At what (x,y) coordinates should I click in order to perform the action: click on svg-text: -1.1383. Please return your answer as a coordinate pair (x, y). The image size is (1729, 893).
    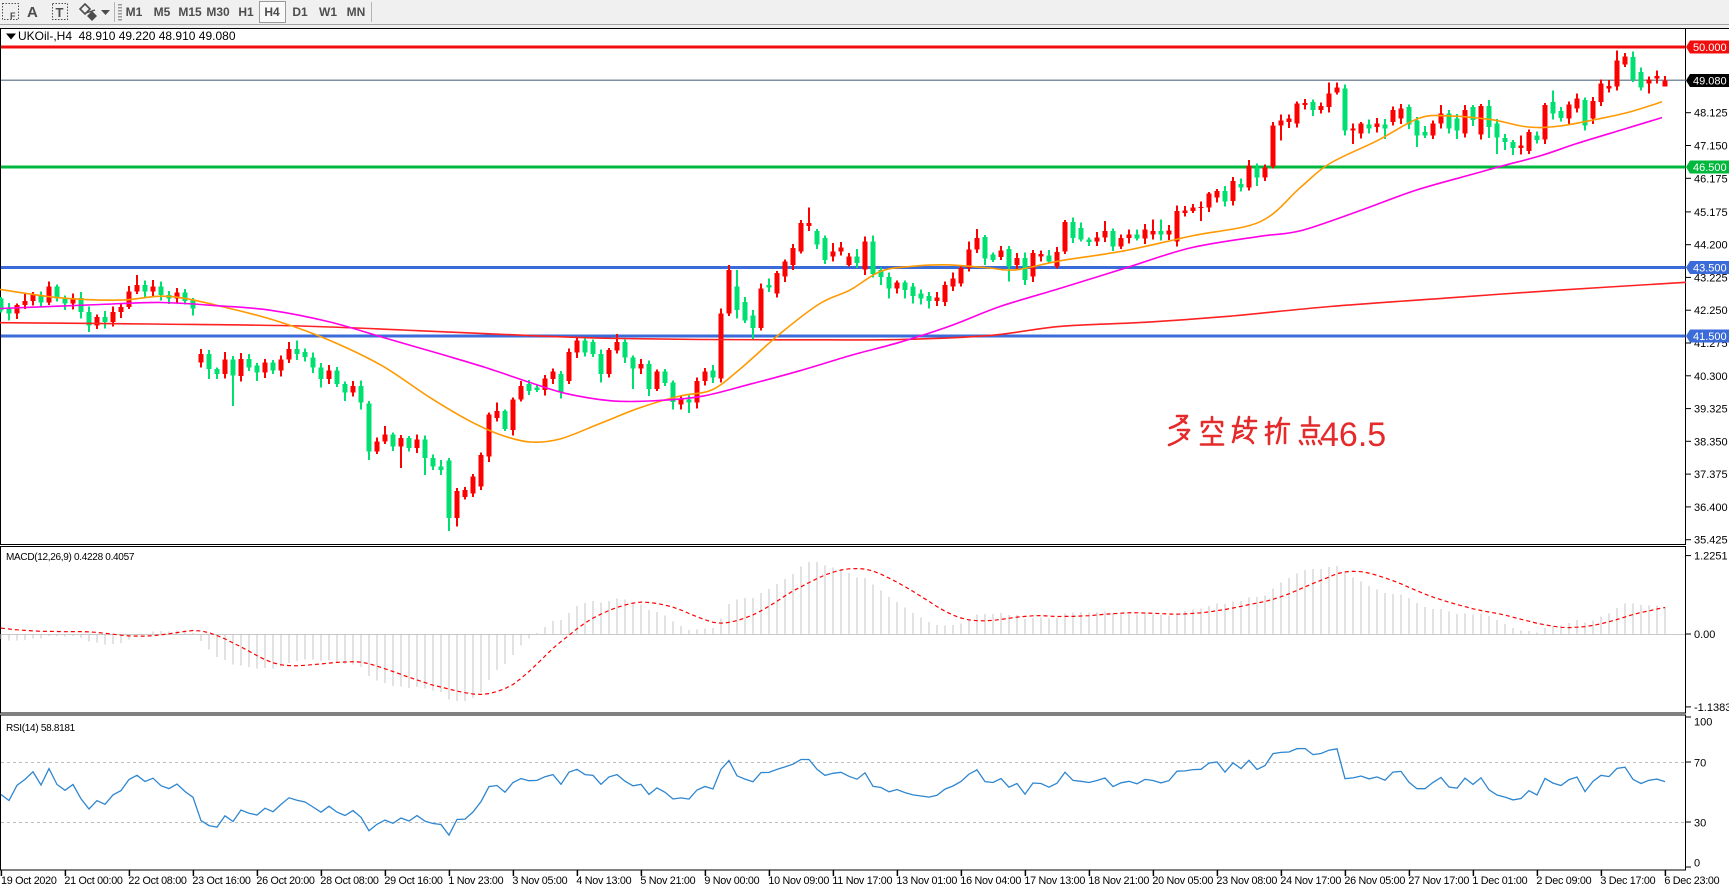
    Looking at the image, I should click on (1711, 708).